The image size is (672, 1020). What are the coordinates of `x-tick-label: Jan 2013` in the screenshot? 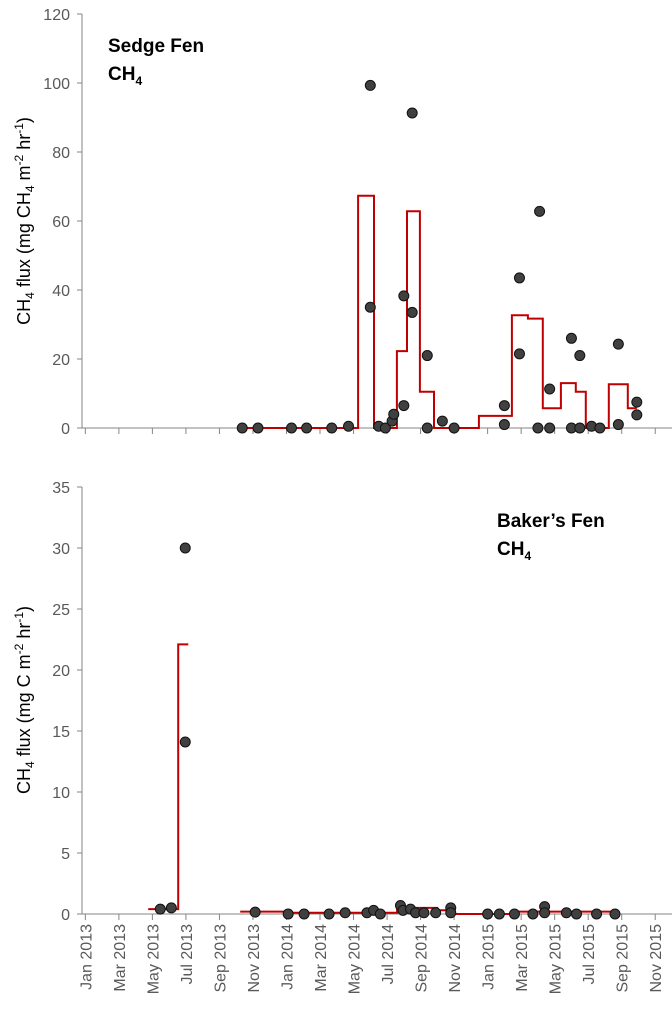 It's located at (86, 957).